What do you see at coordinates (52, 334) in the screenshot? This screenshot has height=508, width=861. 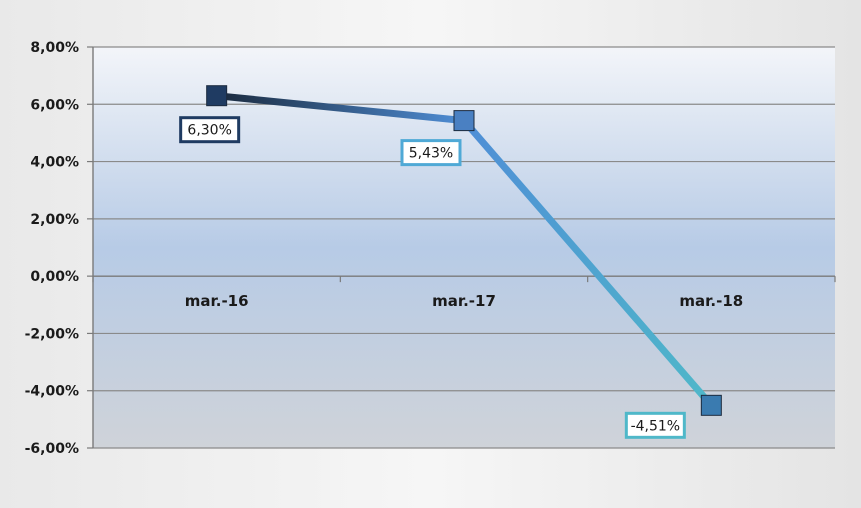 I see `y-tick-label: -2,00%` at bounding box center [52, 334].